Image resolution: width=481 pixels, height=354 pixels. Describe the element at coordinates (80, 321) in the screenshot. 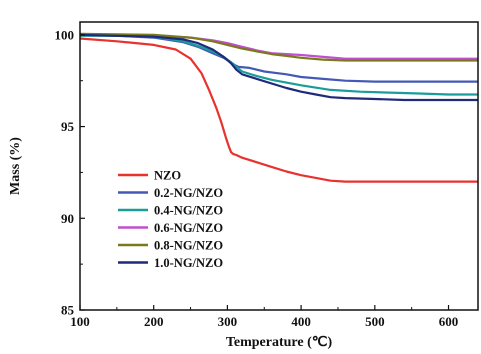

I see `x-tick-label: 100` at that location.